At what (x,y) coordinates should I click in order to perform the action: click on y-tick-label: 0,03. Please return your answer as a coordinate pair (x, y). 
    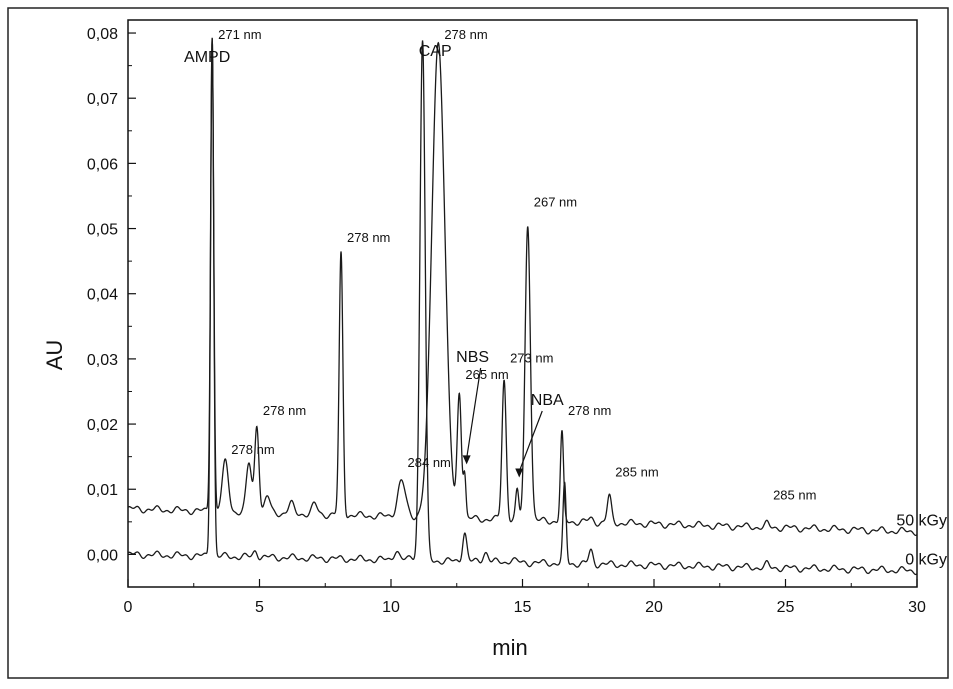
    Looking at the image, I should click on (102, 360).